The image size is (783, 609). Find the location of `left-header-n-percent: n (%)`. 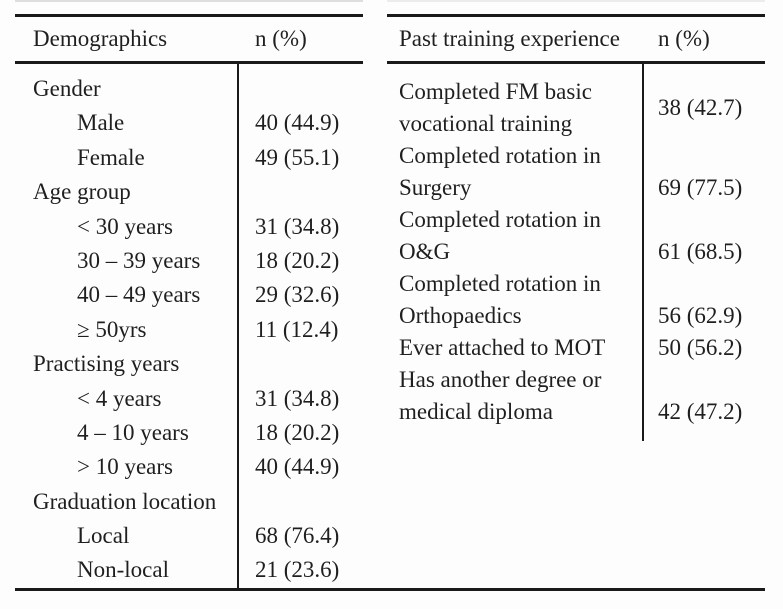

left-header-n-percent: n (%) is located at coordinates (281, 38).